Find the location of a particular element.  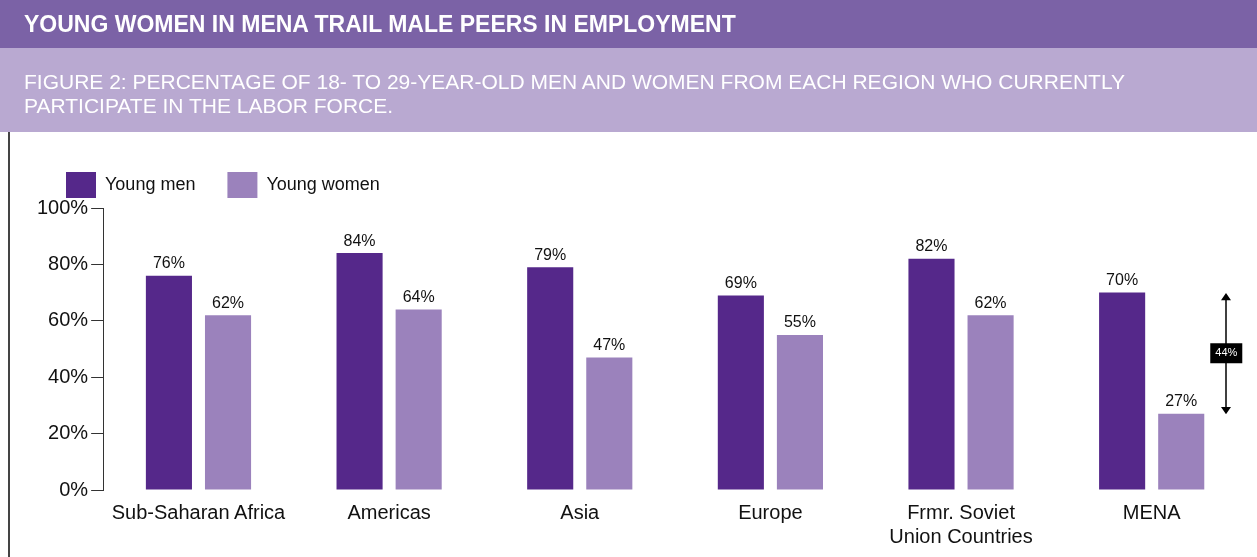

y-tick-label: 60% is located at coordinates (68, 319).